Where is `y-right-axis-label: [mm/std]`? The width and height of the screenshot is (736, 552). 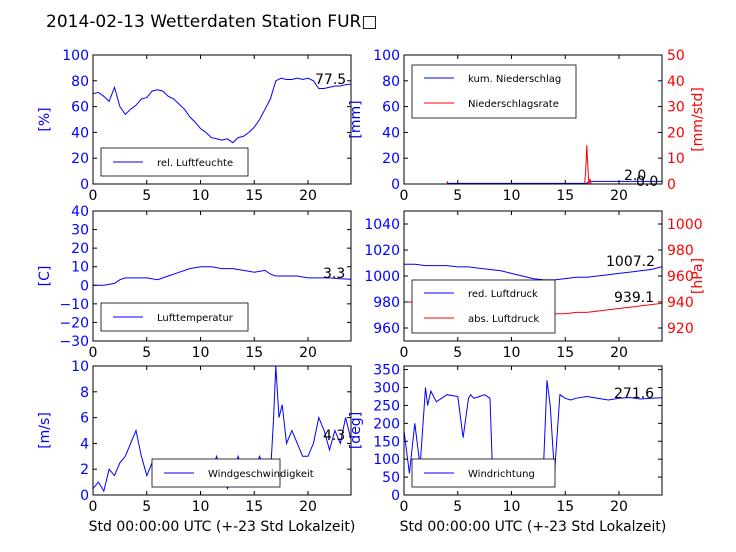
y-right-axis-label: [mm/std] is located at coordinates (698, 119).